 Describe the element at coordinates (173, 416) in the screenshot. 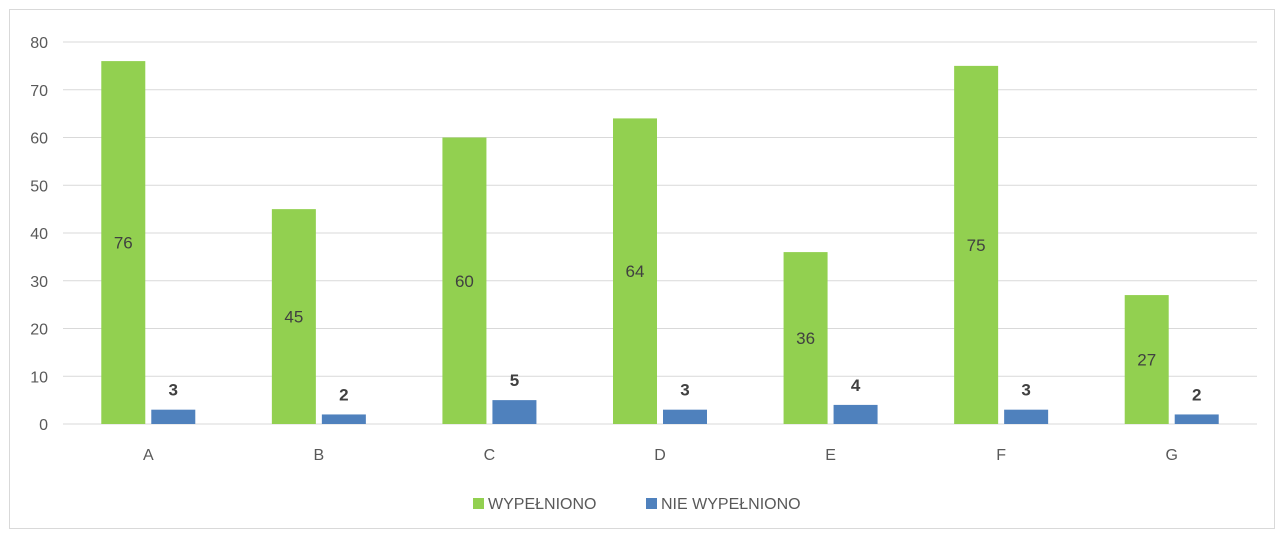

I see `bar-nie-wypelniono-A` at that location.